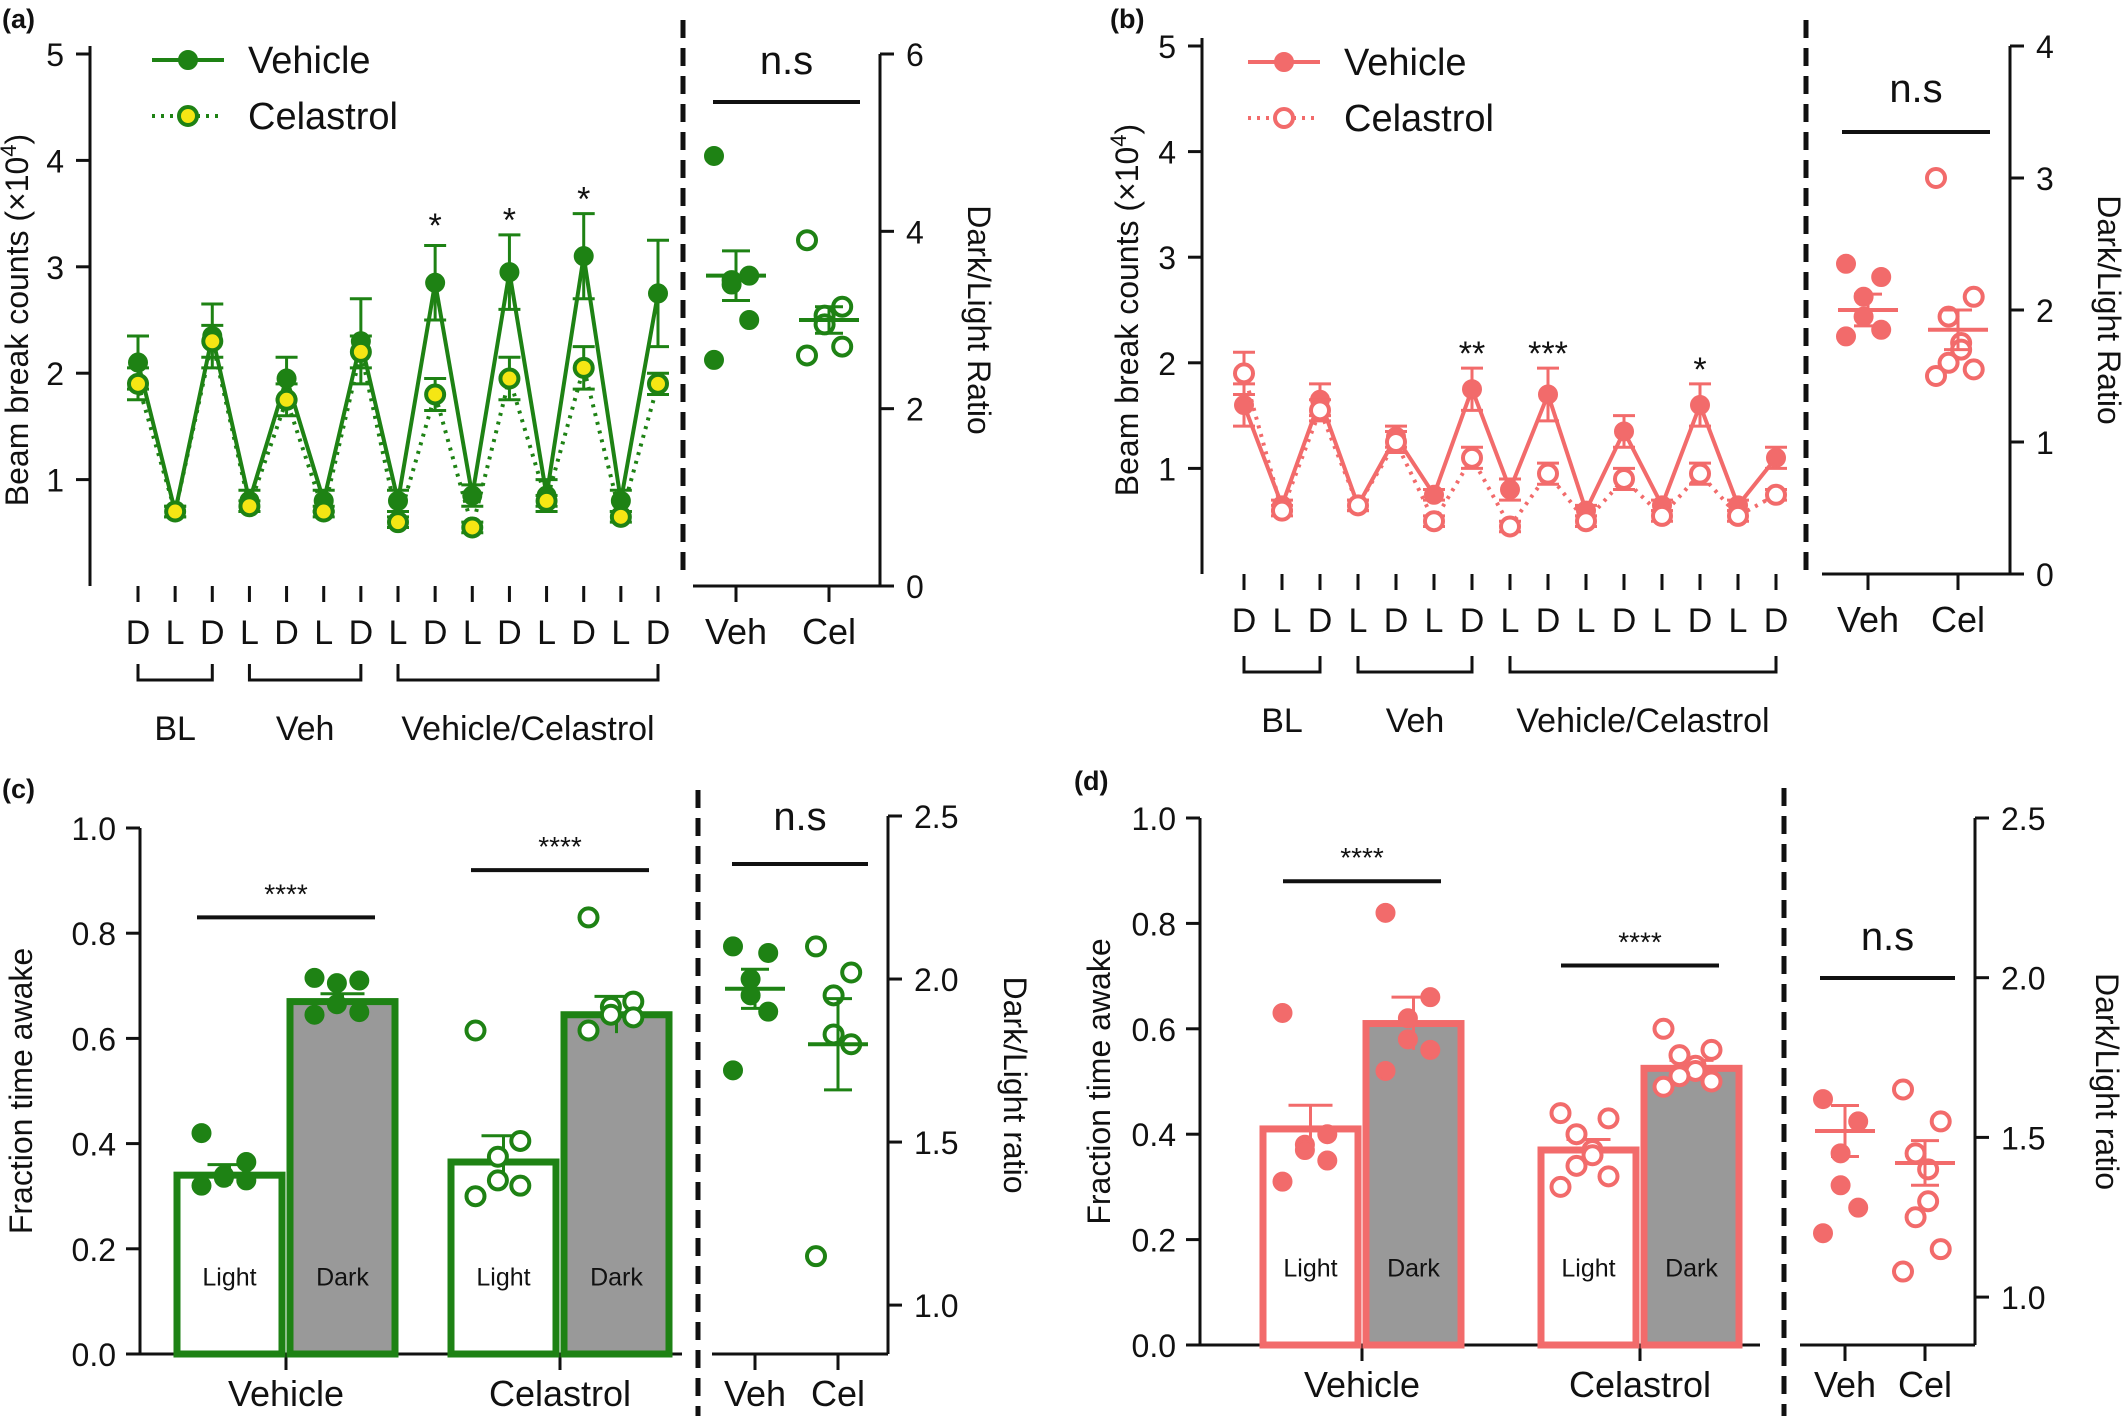  I want to click on ratio-y-axis-label: Dark/Light Ratio, so click(979, 319).